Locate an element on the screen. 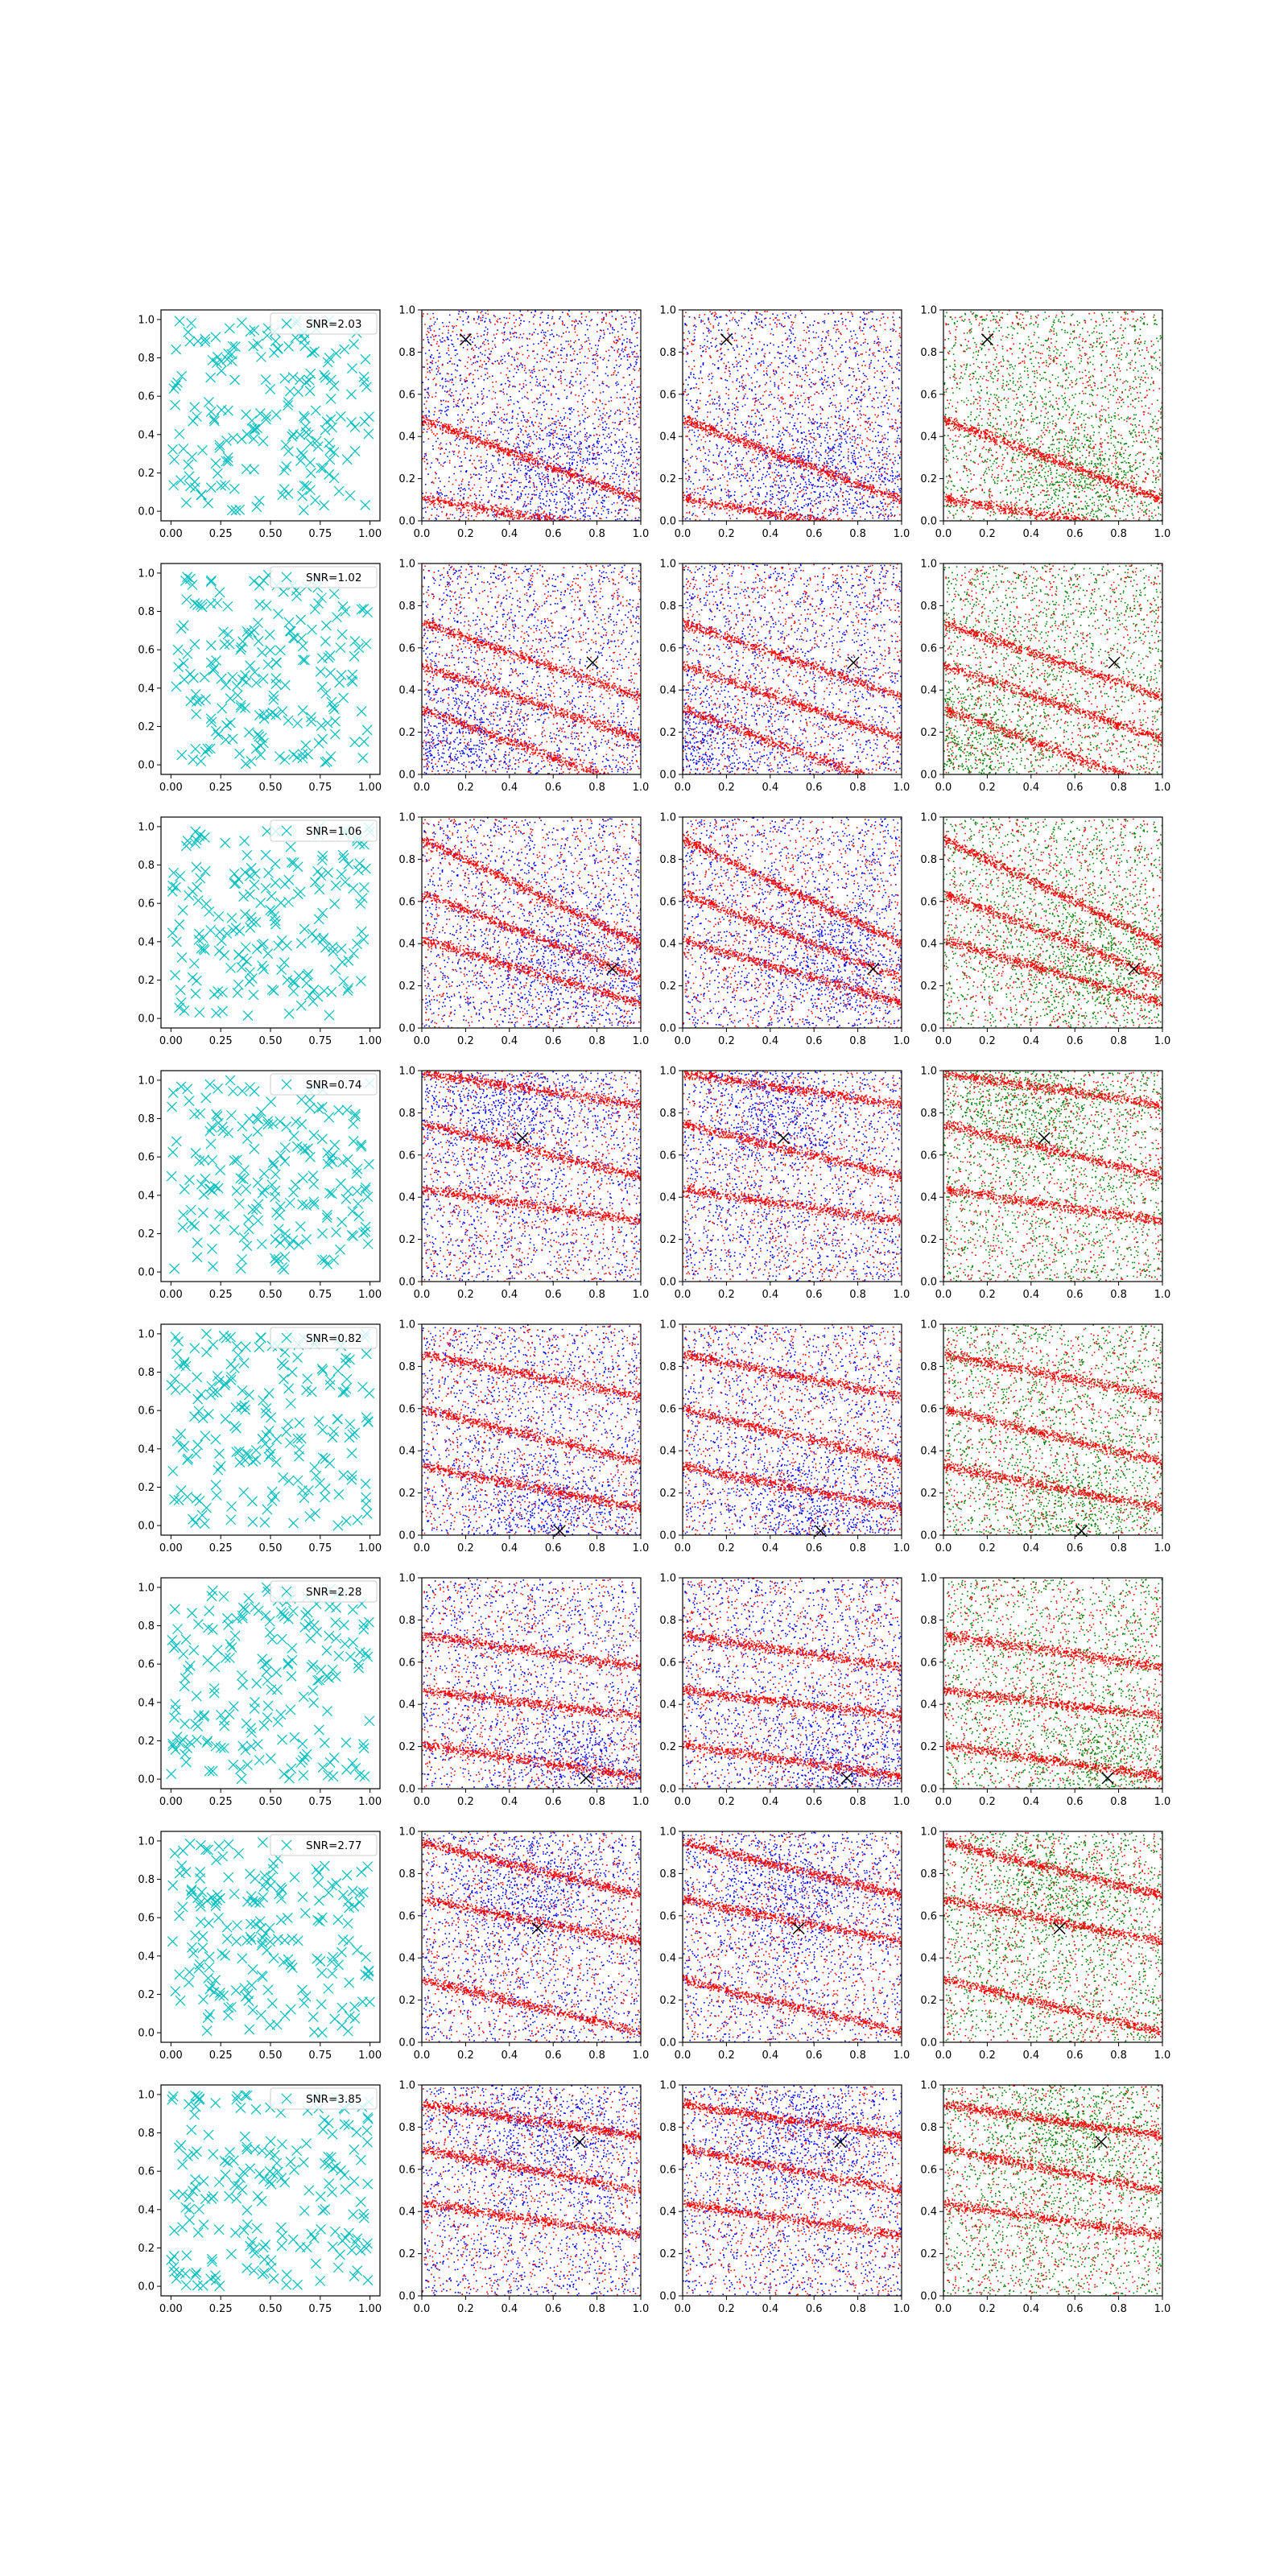 This screenshot has height=2576, width=1288. x-tick-label: 0.4 is located at coordinates (509, 2309).